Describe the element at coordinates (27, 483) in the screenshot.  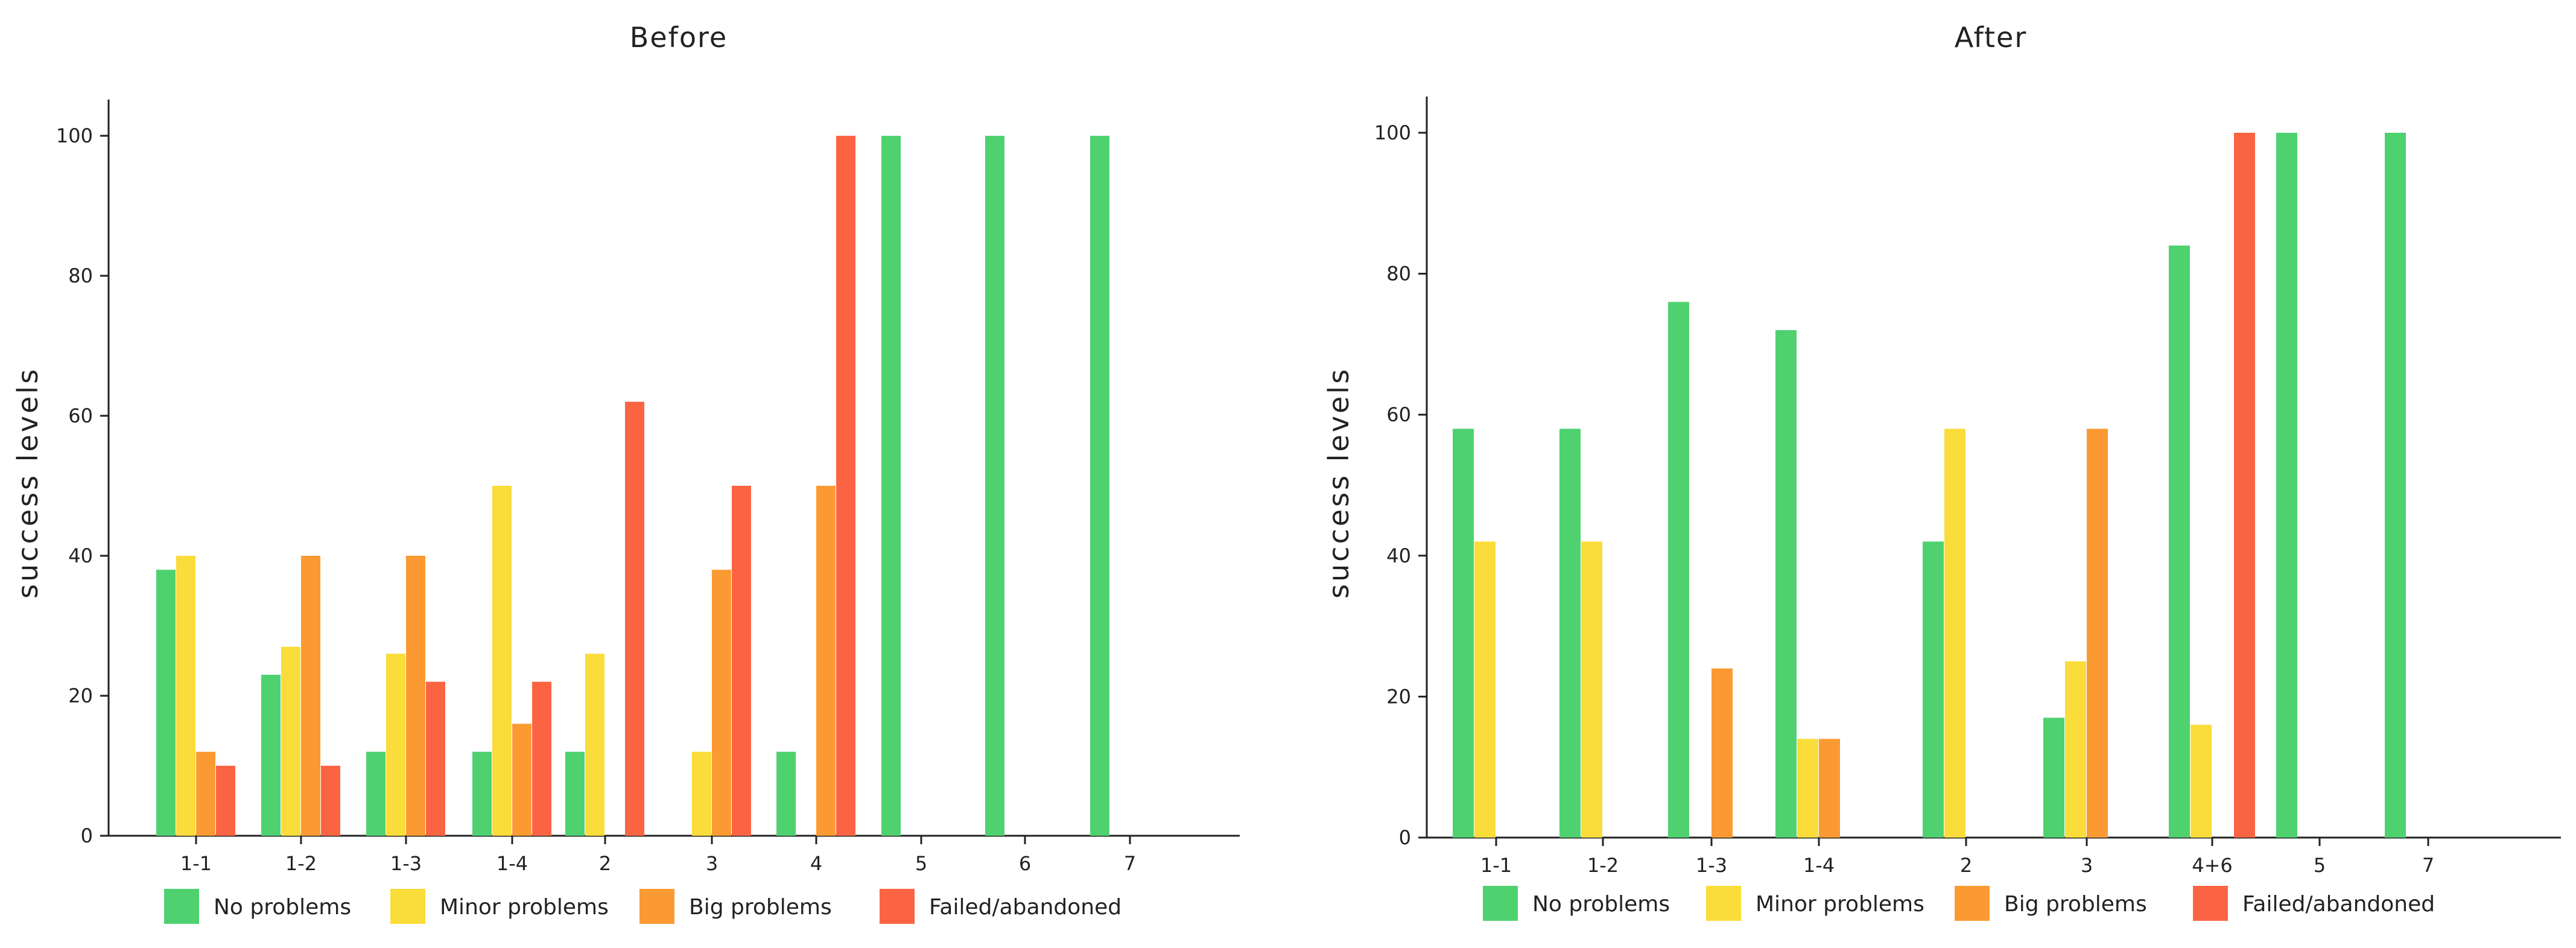
I see `y-axis-label-before: success levels` at that location.